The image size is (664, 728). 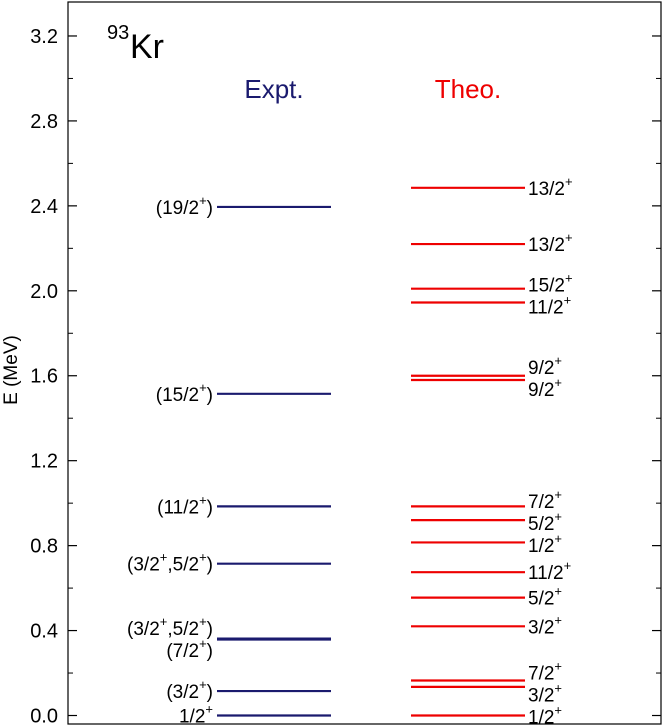 I want to click on nucleus-mass-number: 93, so click(x=118, y=33).